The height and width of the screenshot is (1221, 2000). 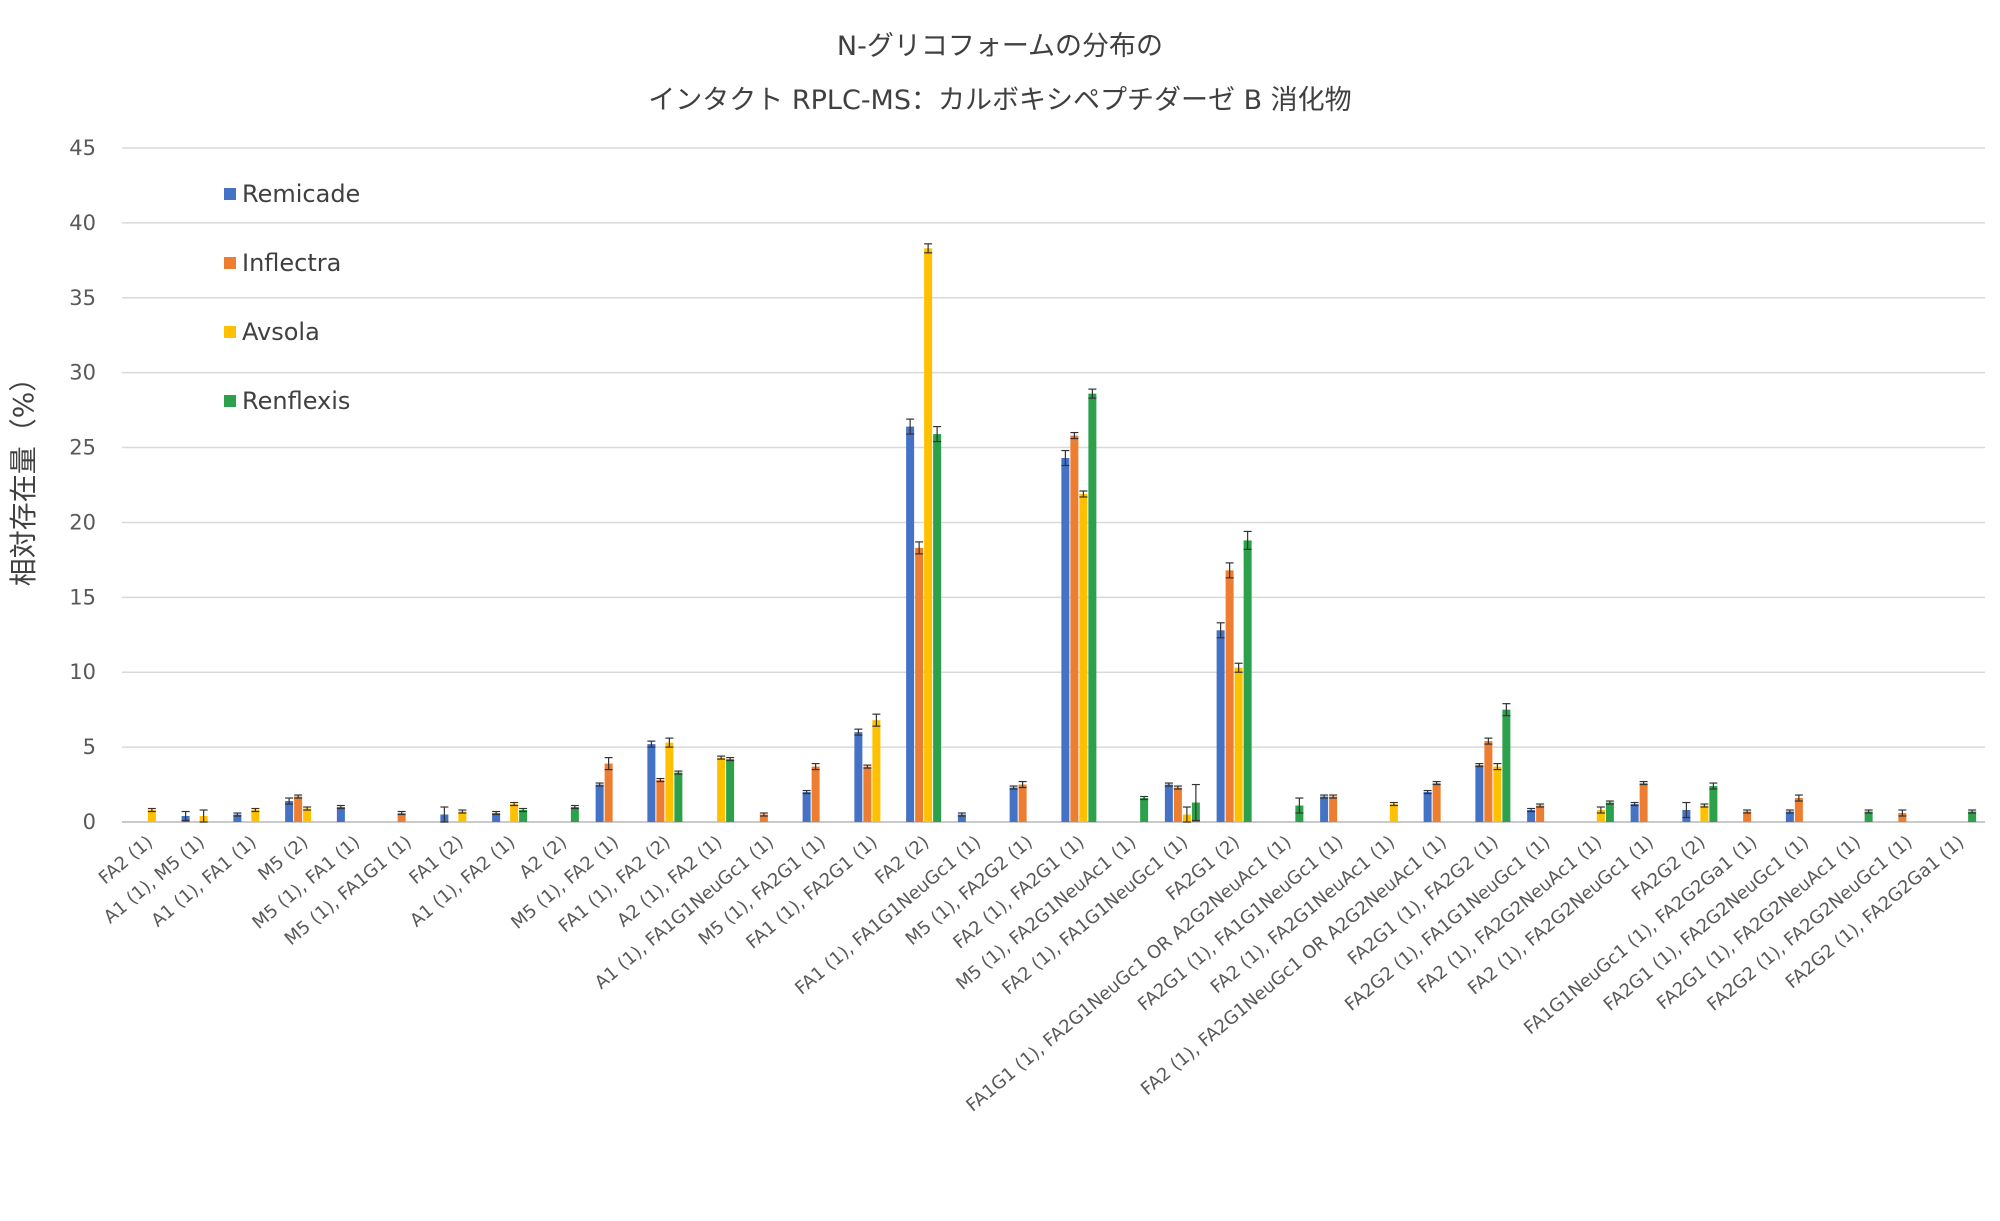 I want to click on legend-label: Avsola, so click(x=281, y=332).